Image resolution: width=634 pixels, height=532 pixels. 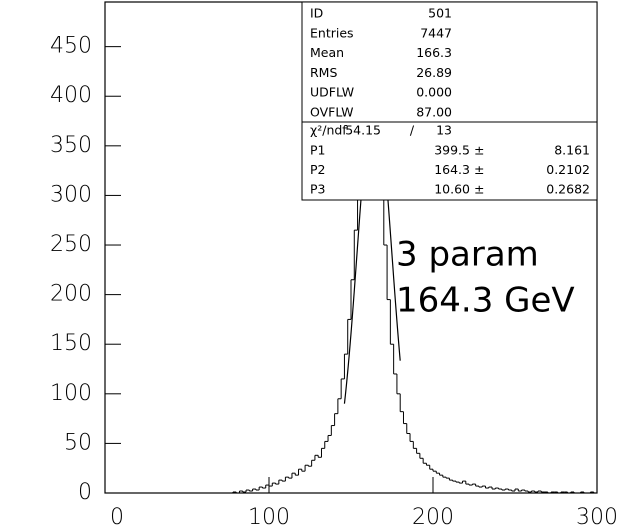 What do you see at coordinates (332, 92) in the screenshot?
I see `stat-name: UDFLW` at bounding box center [332, 92].